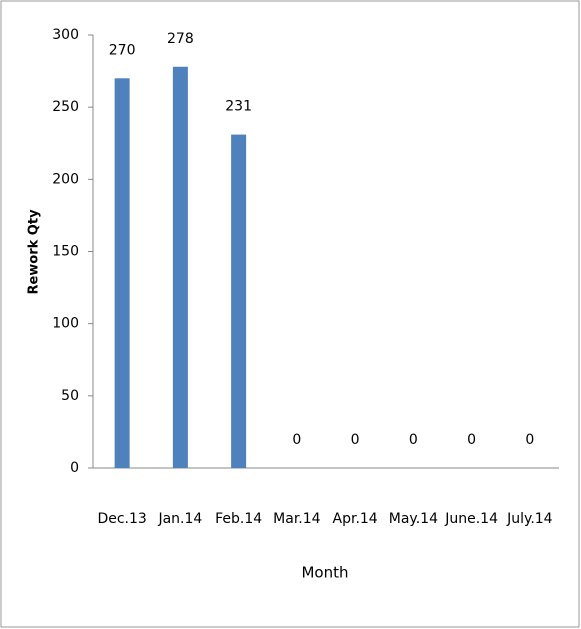  What do you see at coordinates (179, 519) in the screenshot?
I see `x-tick-label: Jan.14` at bounding box center [179, 519].